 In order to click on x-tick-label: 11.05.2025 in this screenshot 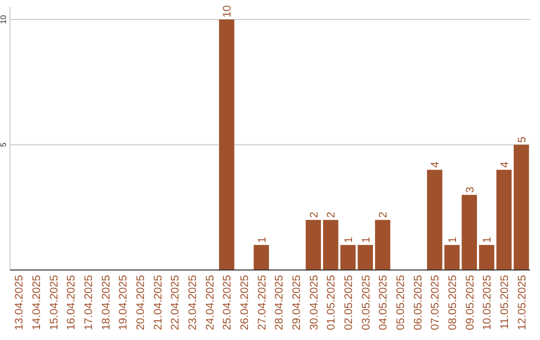, I will do `click(505, 302)`.